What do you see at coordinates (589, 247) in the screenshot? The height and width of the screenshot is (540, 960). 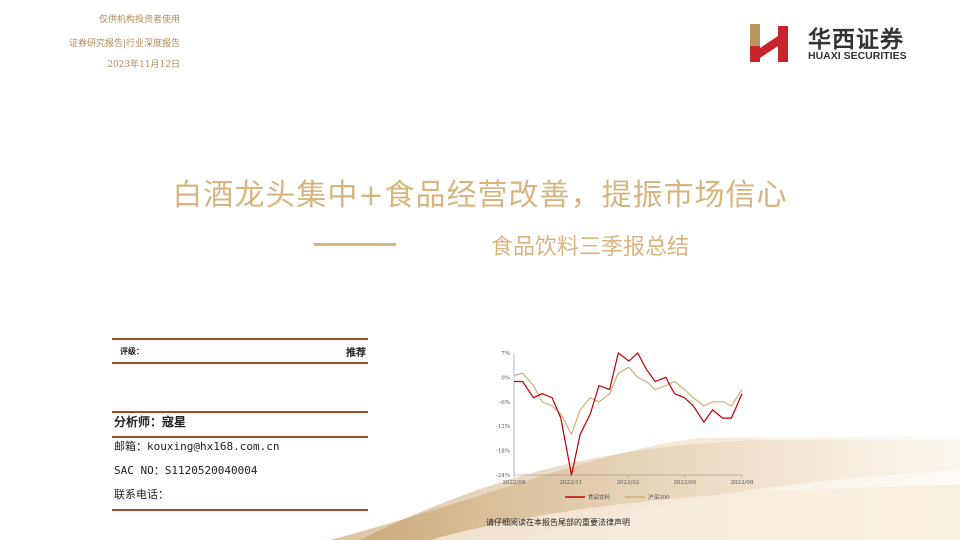 I see `report-subtitle: 食品饮料三季报总结` at bounding box center [589, 247].